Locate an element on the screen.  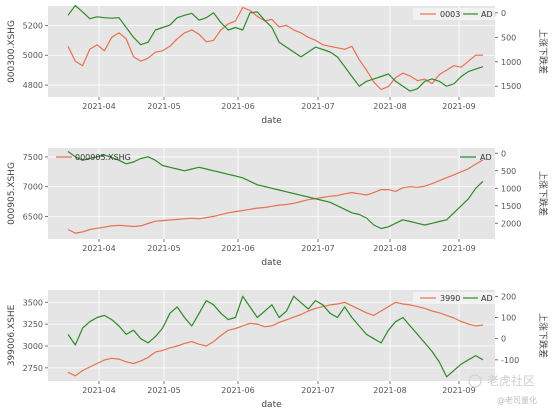
y-tick-label: 3250 is located at coordinates (33, 324).